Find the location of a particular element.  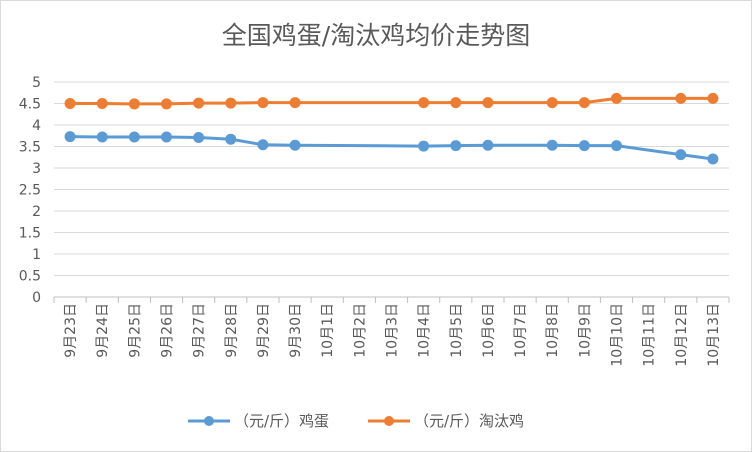

x-tick-label: 10月11日 is located at coordinates (650, 335).